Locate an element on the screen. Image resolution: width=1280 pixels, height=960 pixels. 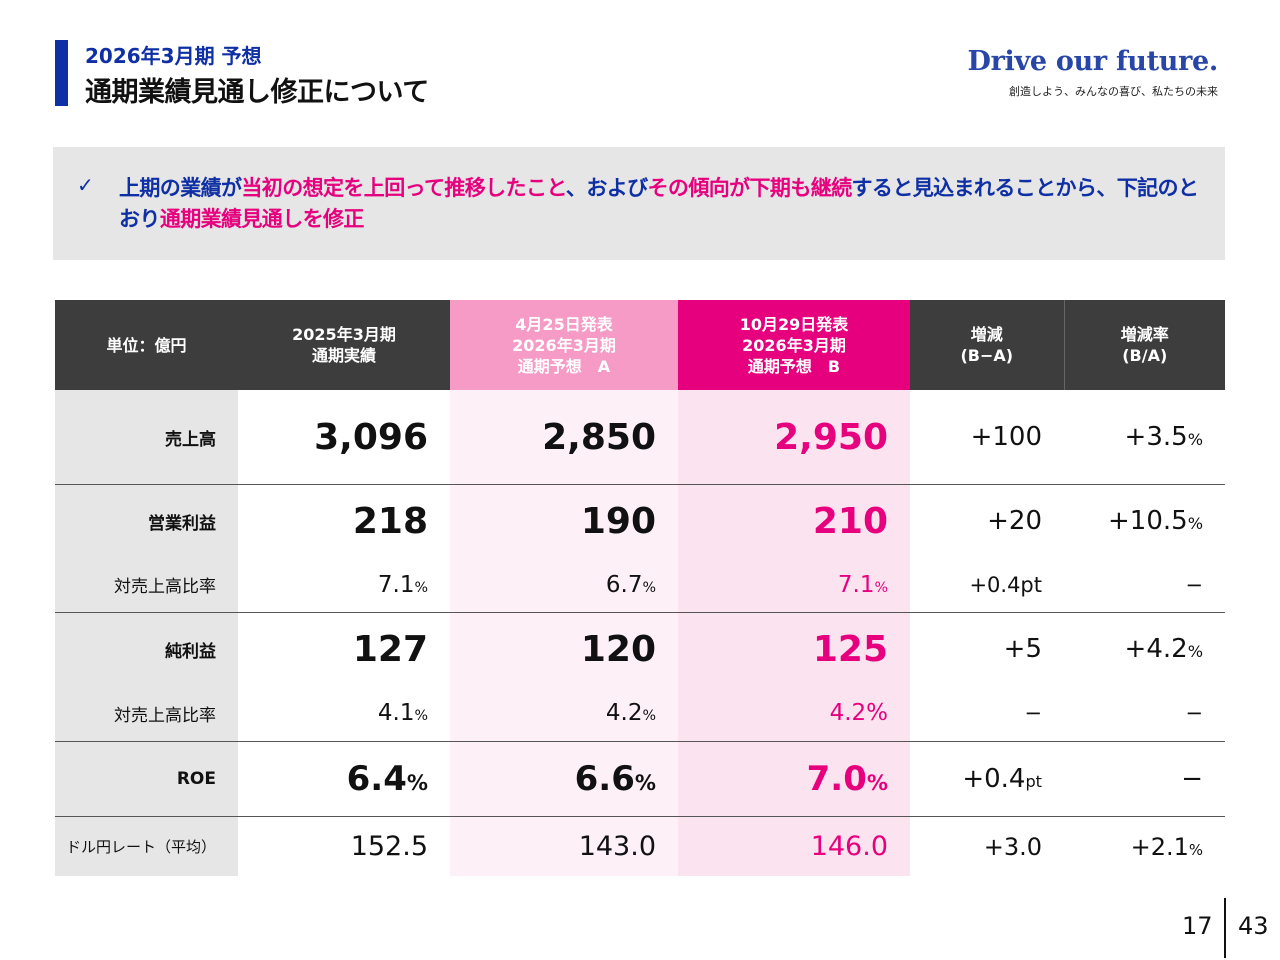
cell-diff: +3.0 is located at coordinates (987, 846).